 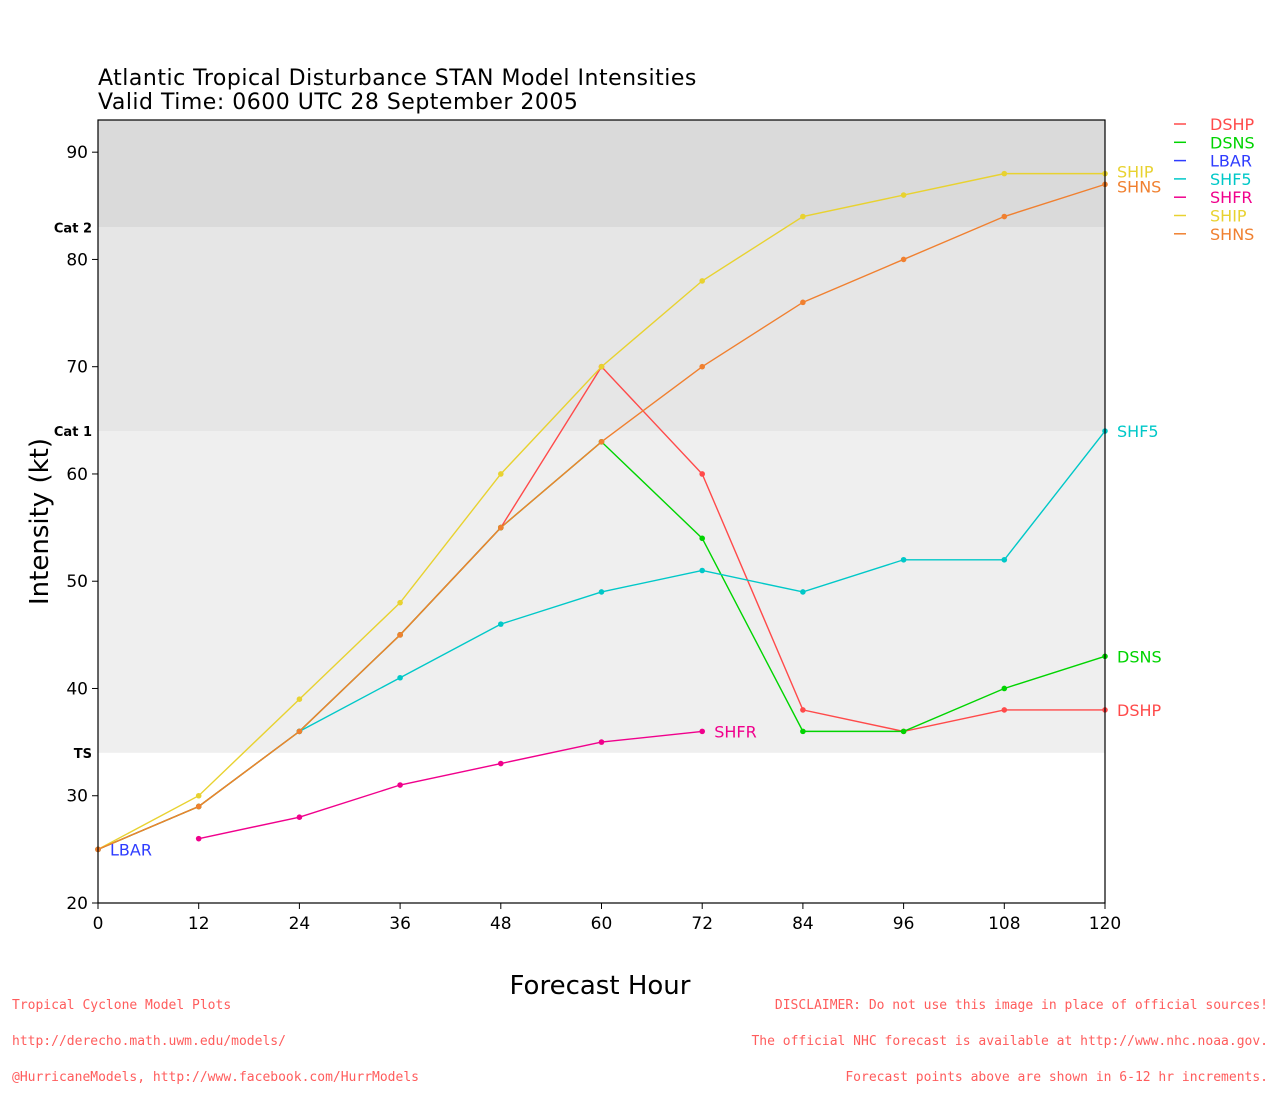 I want to click on series-end-label-dshp: DSHP, so click(x=1139, y=710).